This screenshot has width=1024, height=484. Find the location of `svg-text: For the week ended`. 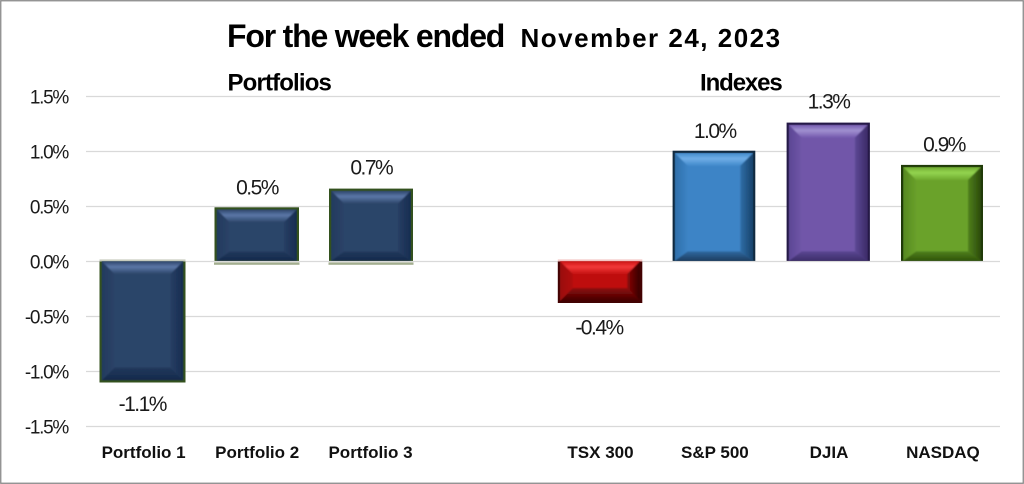

svg-text: For the week ended is located at coordinates (365, 36).